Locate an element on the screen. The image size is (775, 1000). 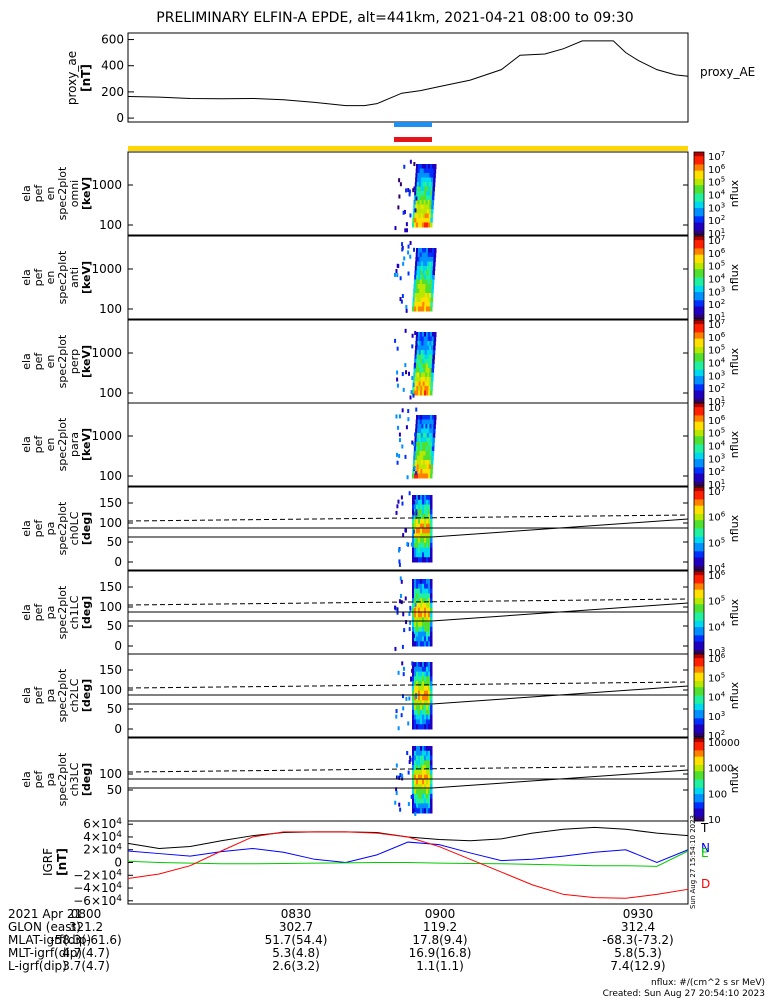
footer-value: 4.7(4.7) is located at coordinates (86, 953).